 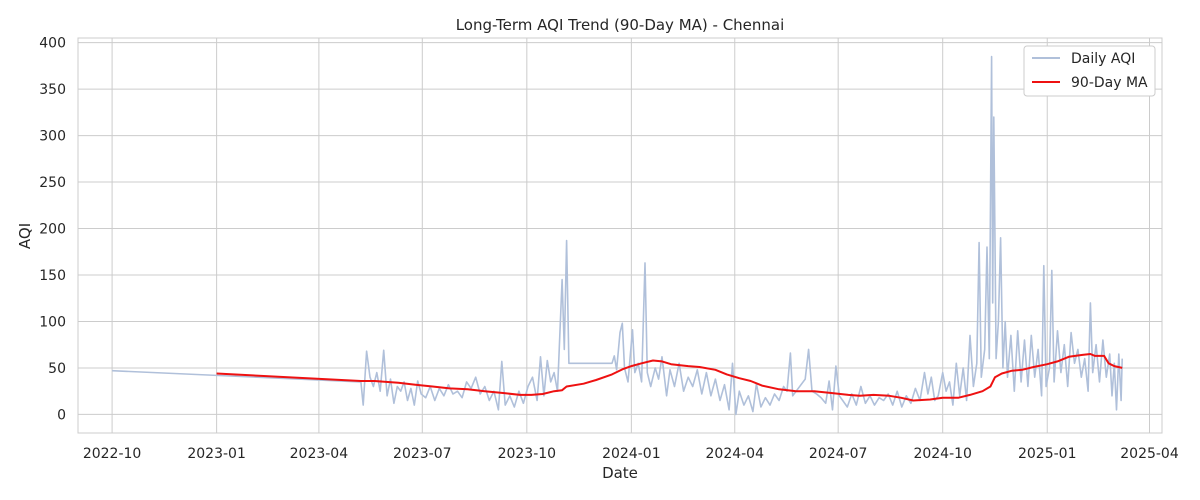 I want to click on x-tick-label: 2025-04, so click(x=1149, y=454).